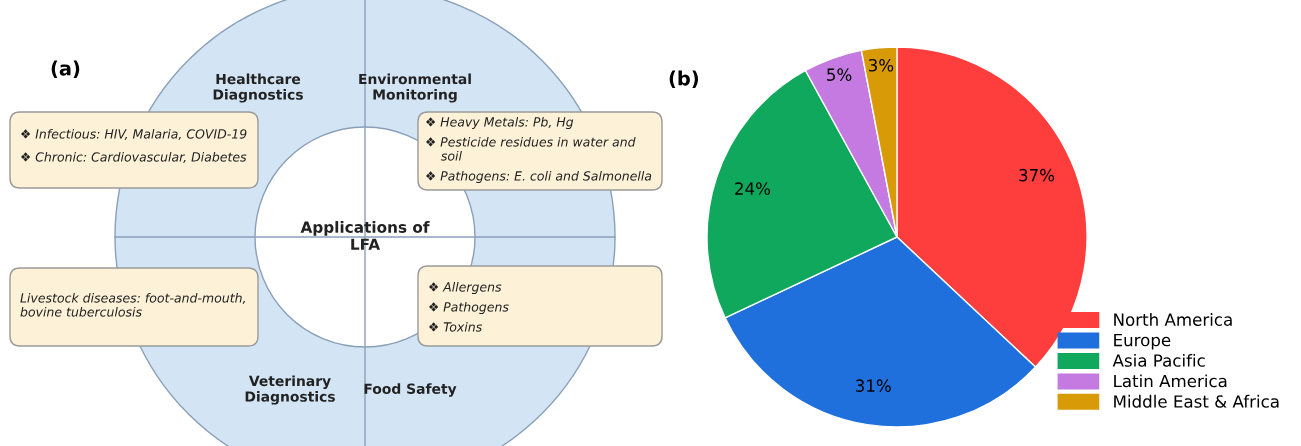 The image size is (1301, 446). I want to click on data-label: 5%, so click(839, 74).